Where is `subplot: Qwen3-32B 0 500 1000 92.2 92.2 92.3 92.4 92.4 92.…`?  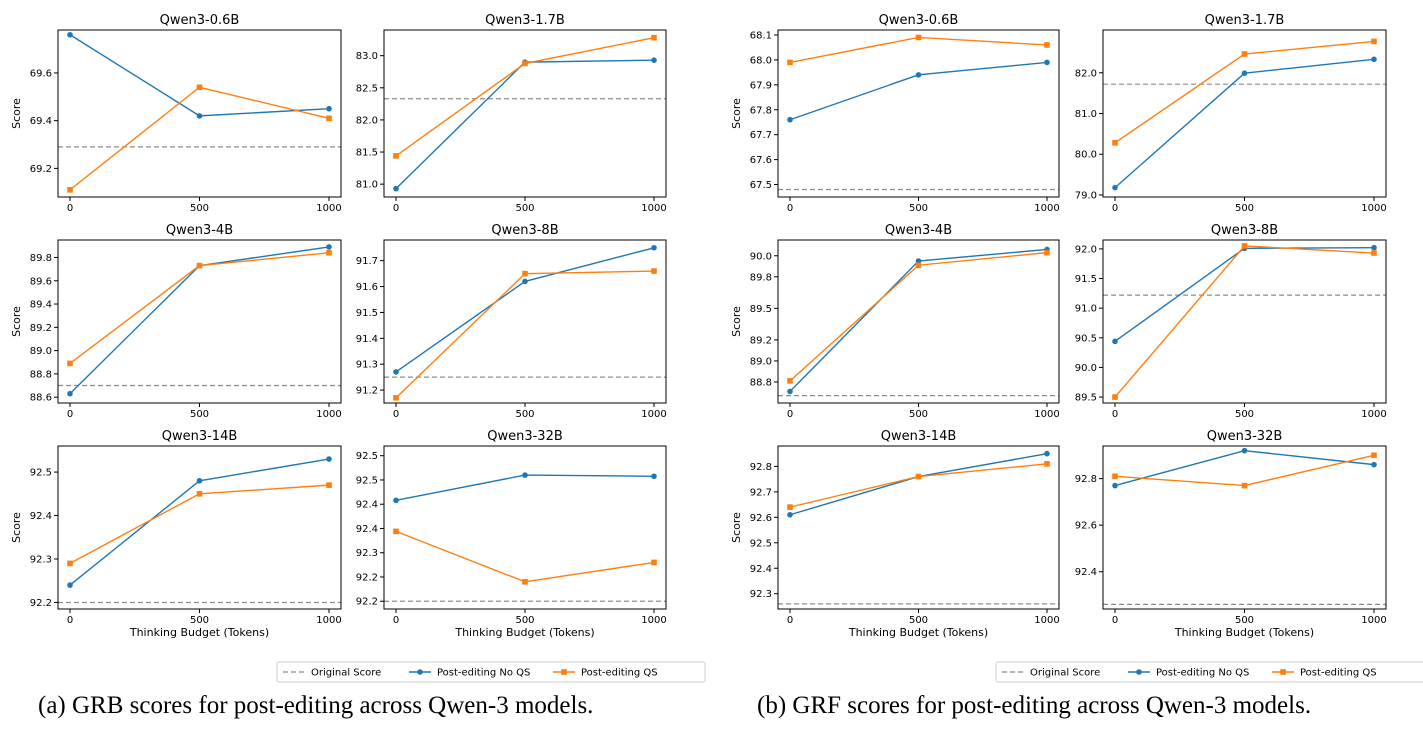
subplot: Qwen3-32B 0 500 1000 92.2 92.2 92.3 92.4 92.4 92.… is located at coordinates (511, 534).